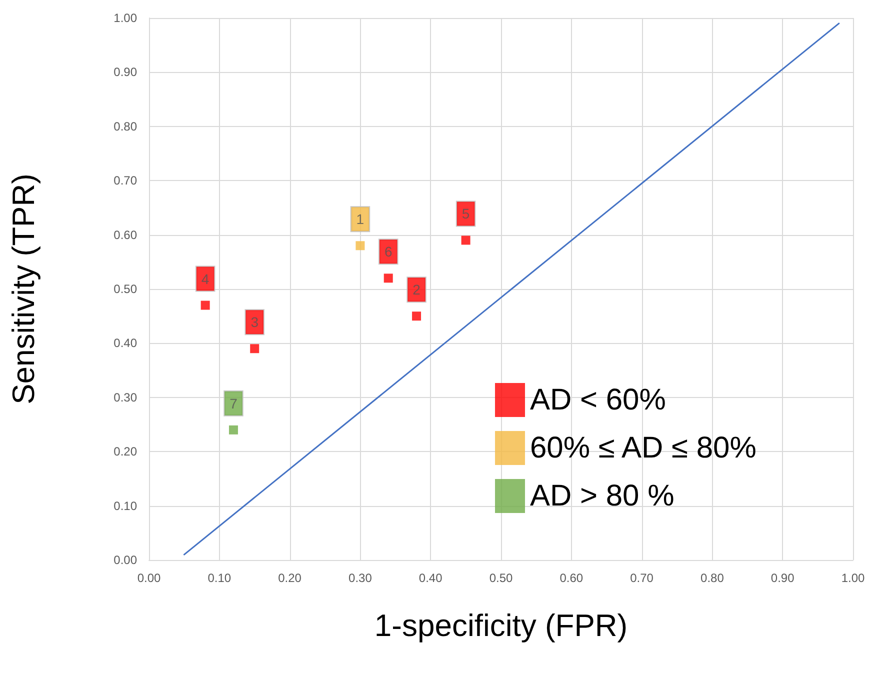  I want to click on y-tick-label: 0.50, so click(126, 289).